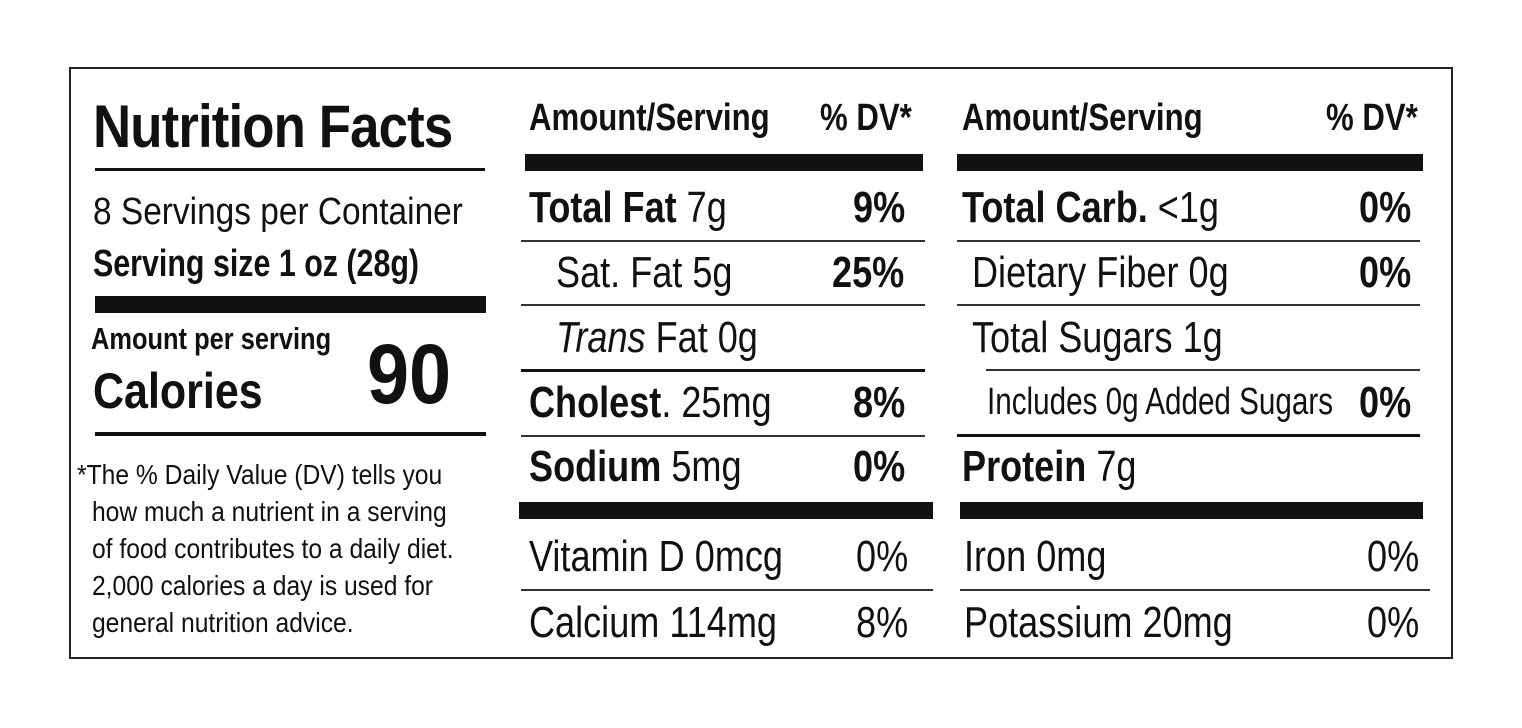 This screenshot has height=728, width=1522. I want to click on calories-value: 90, so click(409, 374).